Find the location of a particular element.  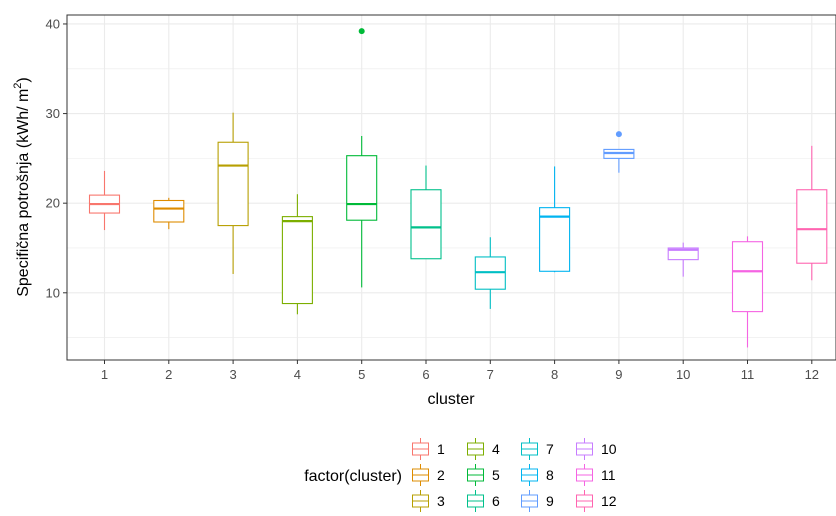

legend-label: 7 is located at coordinates (550, 449).